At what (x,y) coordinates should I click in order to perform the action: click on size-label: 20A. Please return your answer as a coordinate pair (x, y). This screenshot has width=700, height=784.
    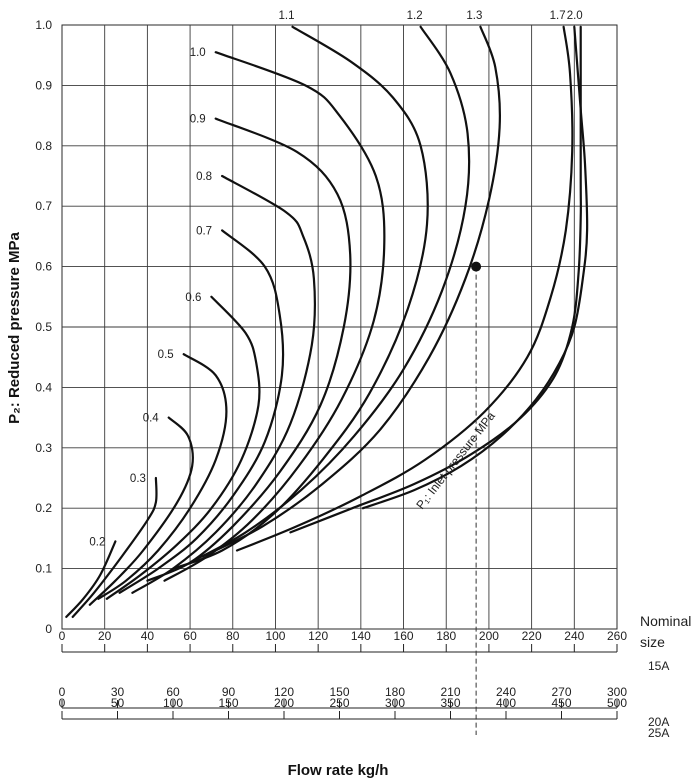
    Looking at the image, I should click on (658, 722).